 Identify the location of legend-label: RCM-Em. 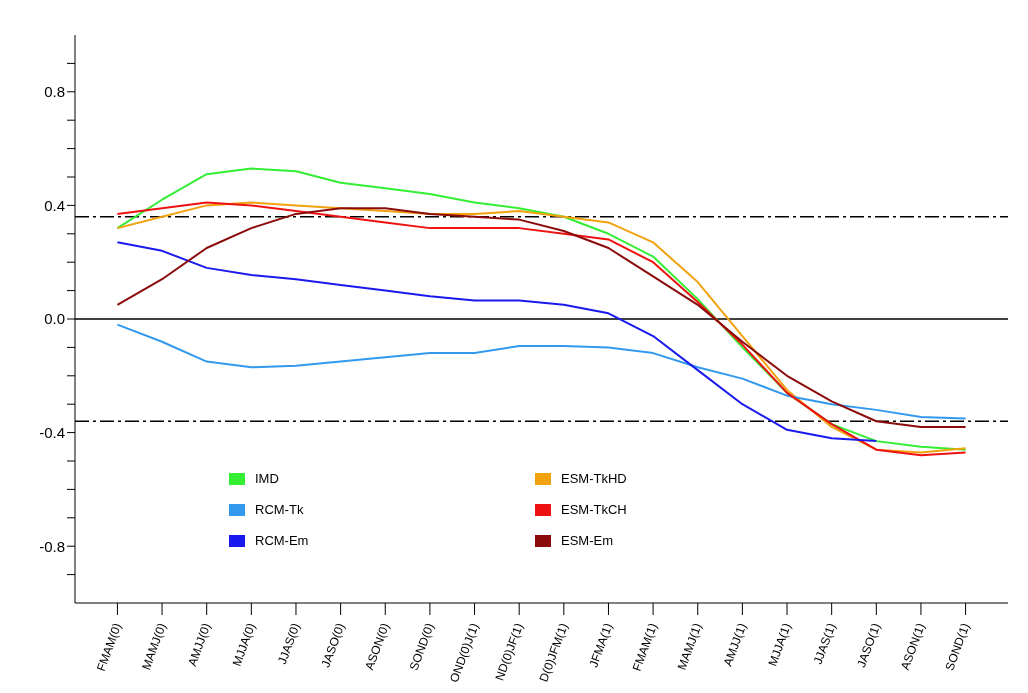
(282, 541).